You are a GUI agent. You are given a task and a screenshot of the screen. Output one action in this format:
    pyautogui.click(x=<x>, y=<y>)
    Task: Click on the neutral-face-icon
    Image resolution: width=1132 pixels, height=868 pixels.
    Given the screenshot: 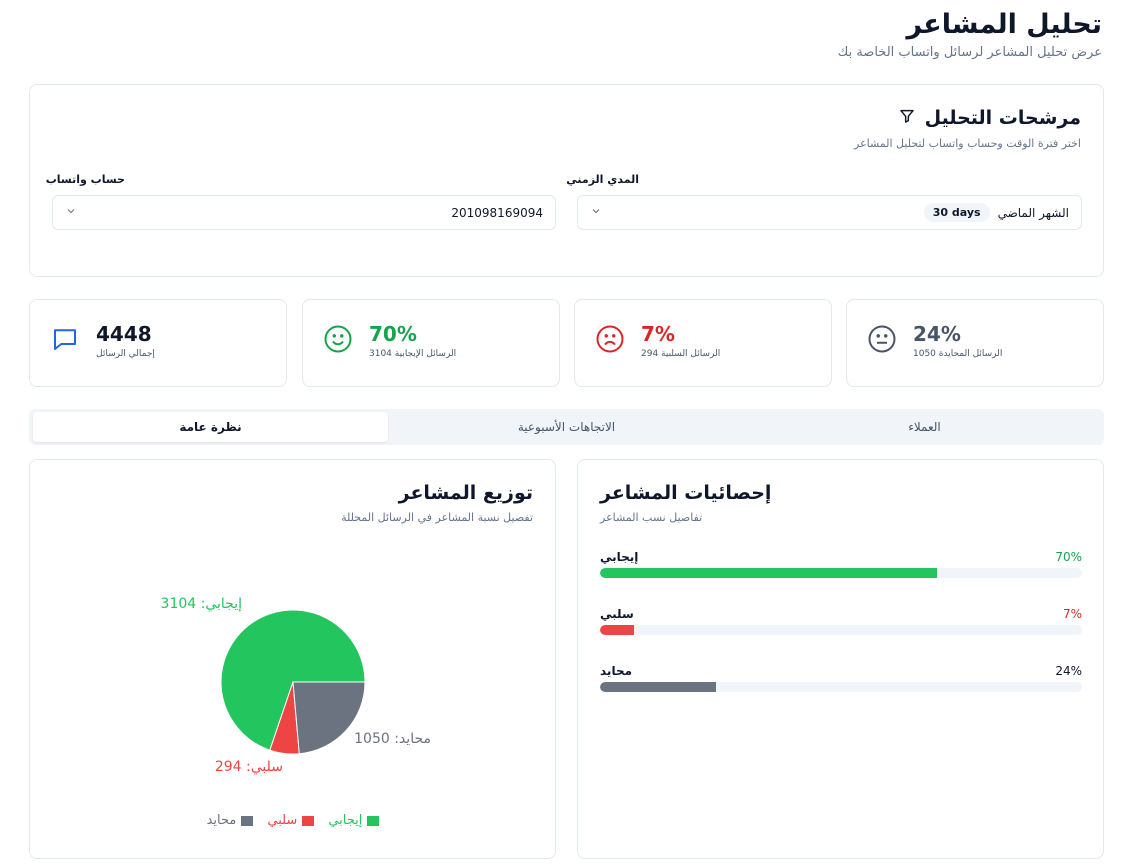 What is the action you would take?
    pyautogui.click(x=882, y=341)
    